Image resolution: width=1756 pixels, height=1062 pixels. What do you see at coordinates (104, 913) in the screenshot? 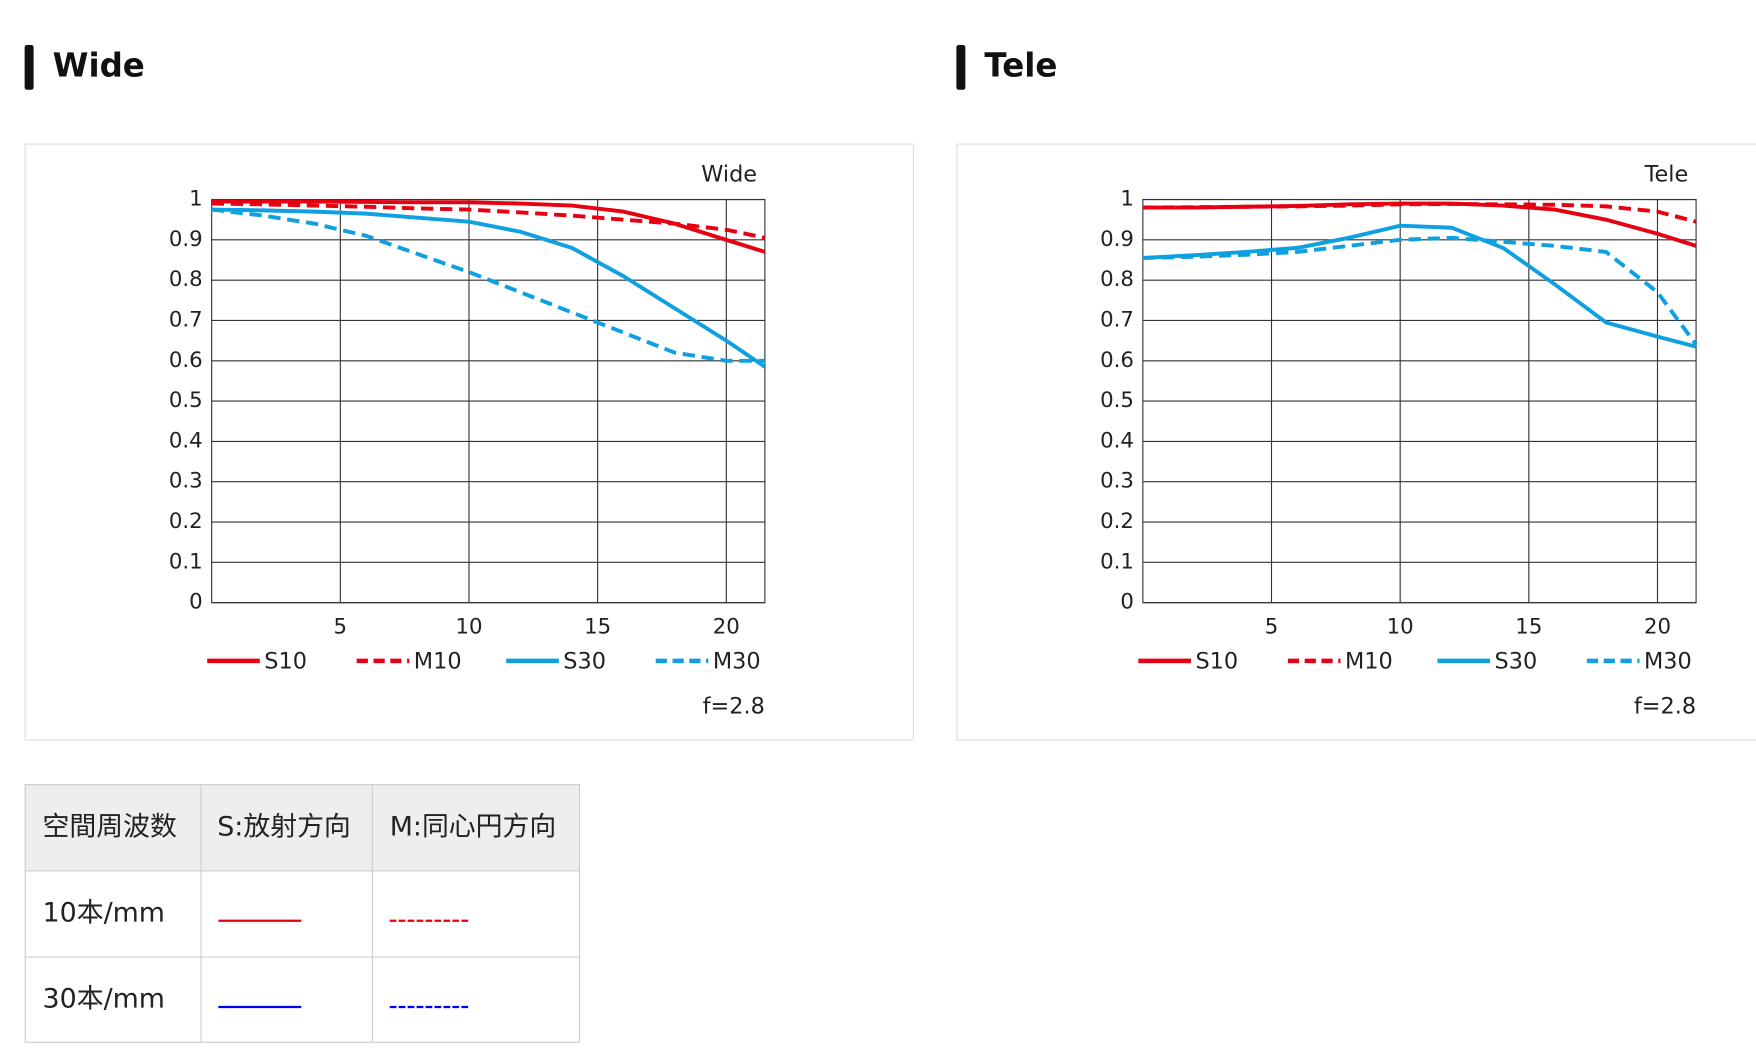
I see `table-cell: 10本/mm` at bounding box center [104, 913].